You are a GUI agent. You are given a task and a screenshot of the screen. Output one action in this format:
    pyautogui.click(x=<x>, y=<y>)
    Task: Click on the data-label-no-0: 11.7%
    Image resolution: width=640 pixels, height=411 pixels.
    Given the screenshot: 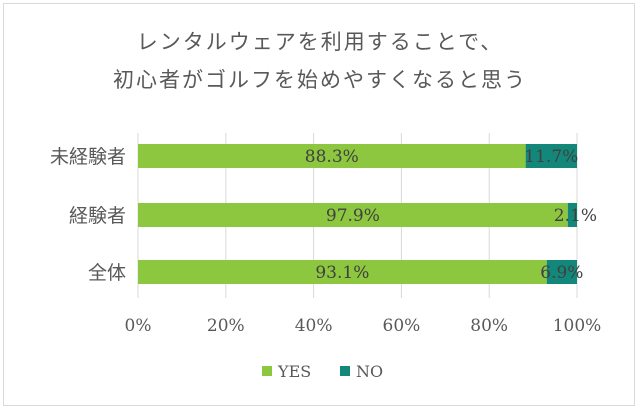 What is the action you would take?
    pyautogui.click(x=551, y=157)
    